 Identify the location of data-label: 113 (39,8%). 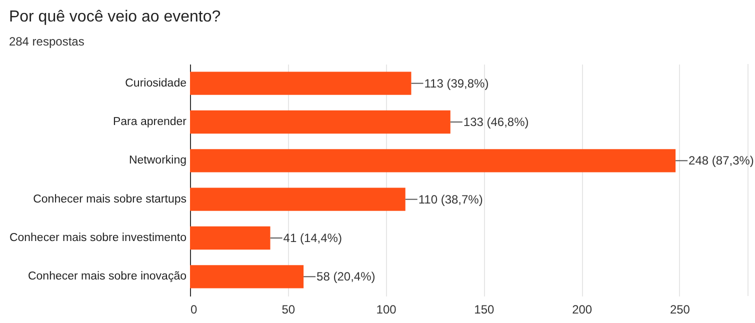
(456, 83).